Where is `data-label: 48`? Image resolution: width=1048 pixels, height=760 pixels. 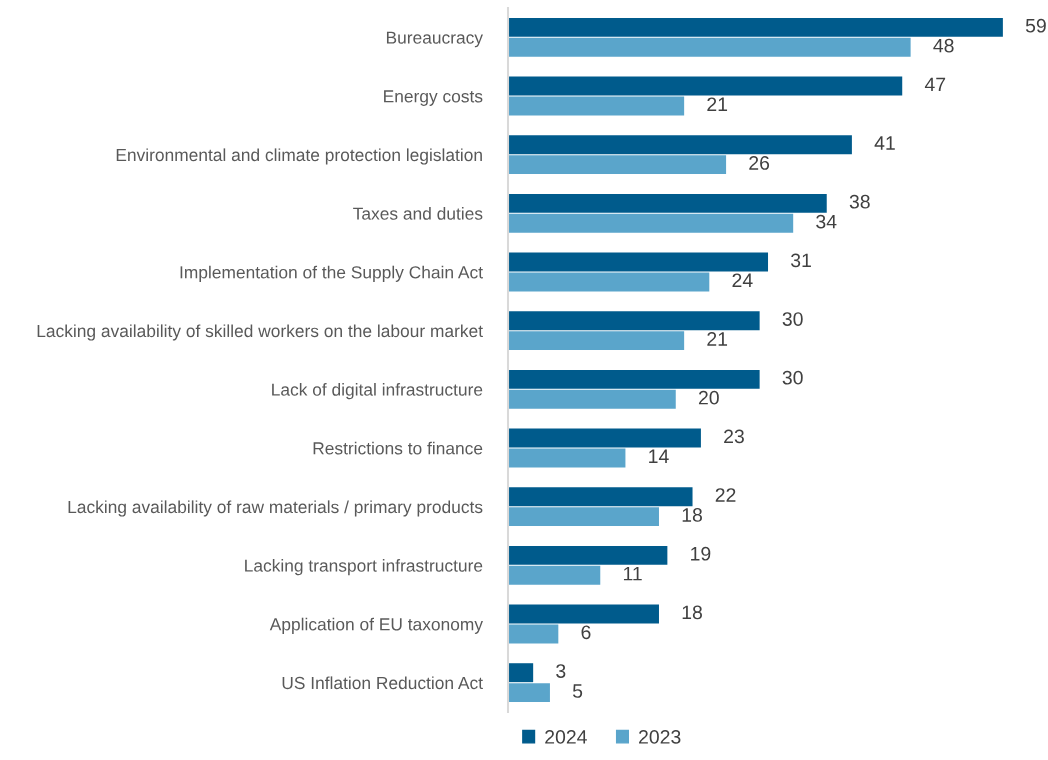
data-label: 48 is located at coordinates (943, 45).